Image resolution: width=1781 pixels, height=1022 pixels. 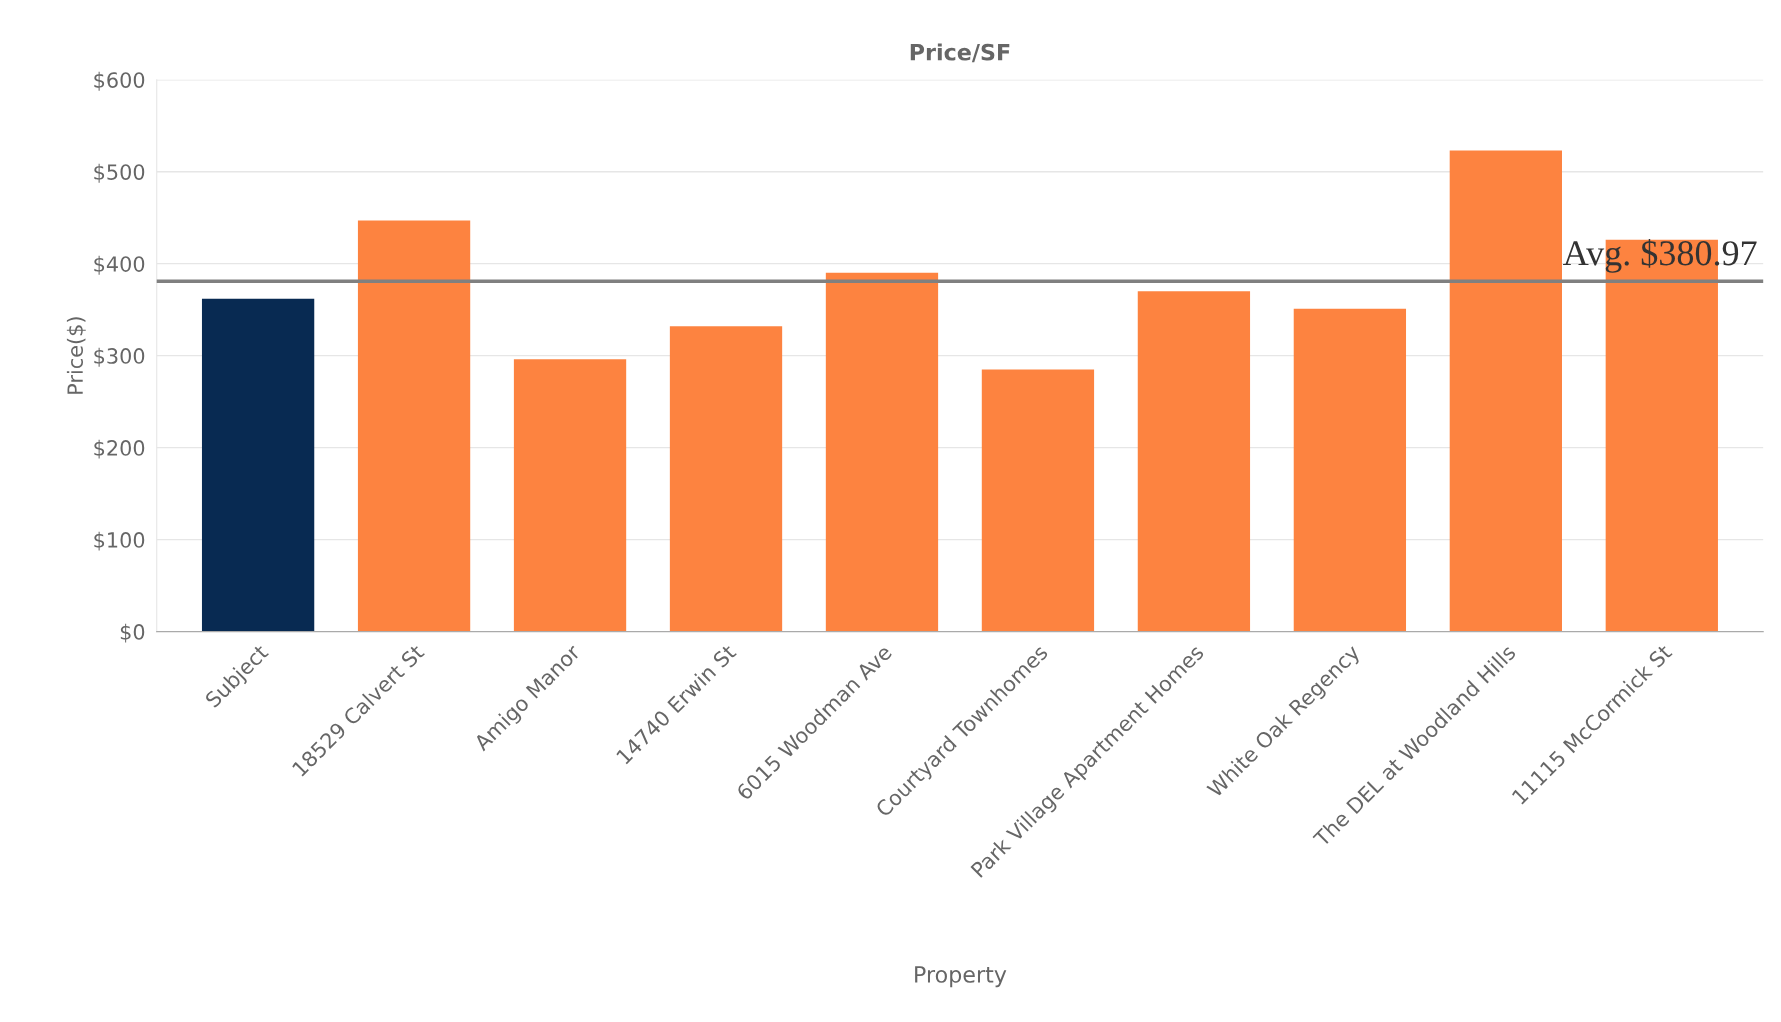 I want to click on chart-title: Price/SF, so click(x=960, y=53).